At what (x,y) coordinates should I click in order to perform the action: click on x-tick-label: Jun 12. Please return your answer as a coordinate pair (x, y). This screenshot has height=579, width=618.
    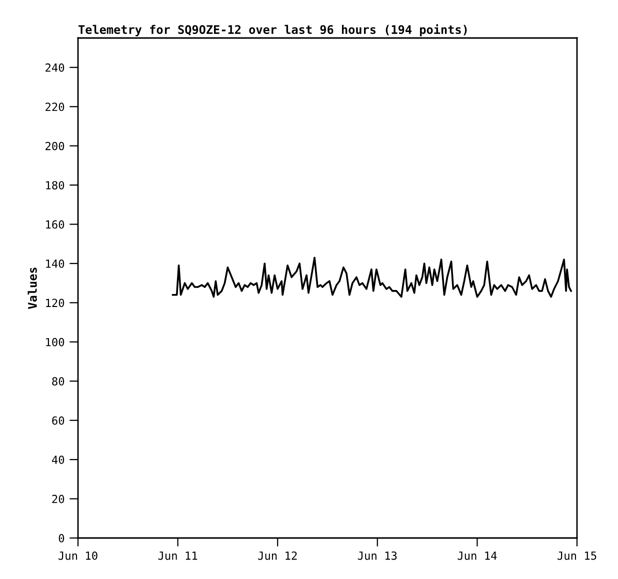
    Looking at the image, I should click on (277, 555).